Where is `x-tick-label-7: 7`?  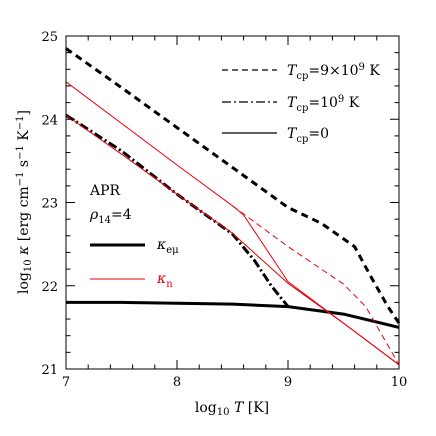
x-tick-label-7: 7 is located at coordinates (66, 382).